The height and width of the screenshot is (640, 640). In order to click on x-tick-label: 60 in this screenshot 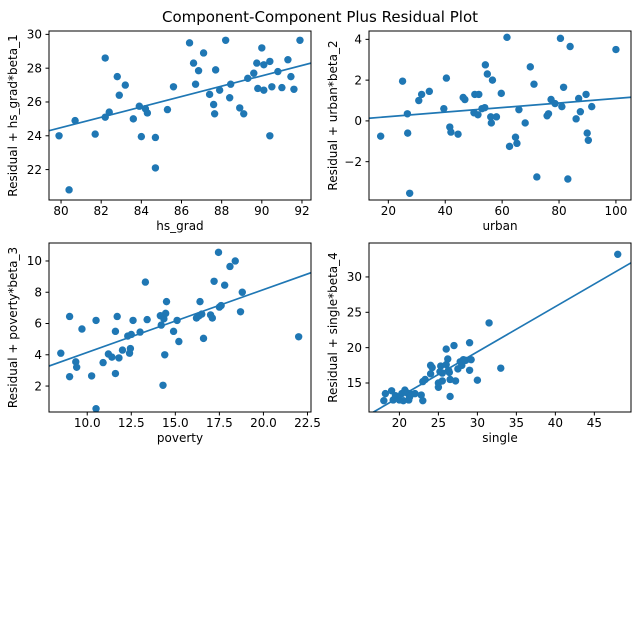, I will do `click(501, 211)`.